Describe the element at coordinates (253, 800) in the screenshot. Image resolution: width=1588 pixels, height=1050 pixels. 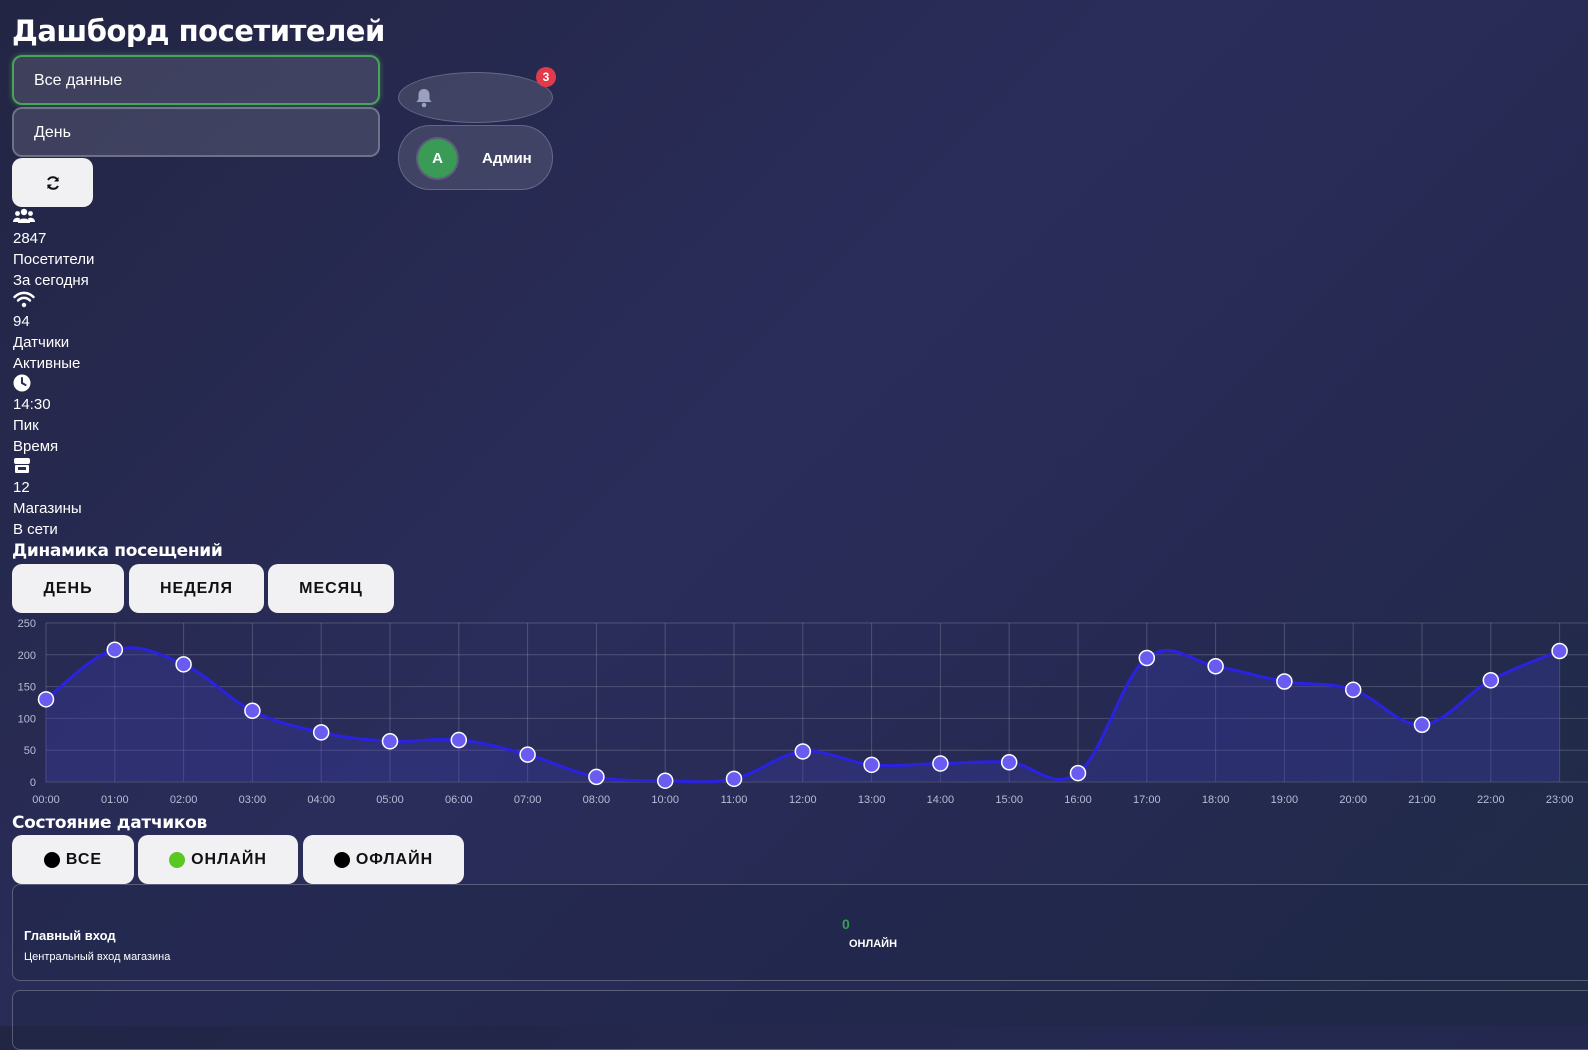
I see `x-tick-label: 03:00` at that location.